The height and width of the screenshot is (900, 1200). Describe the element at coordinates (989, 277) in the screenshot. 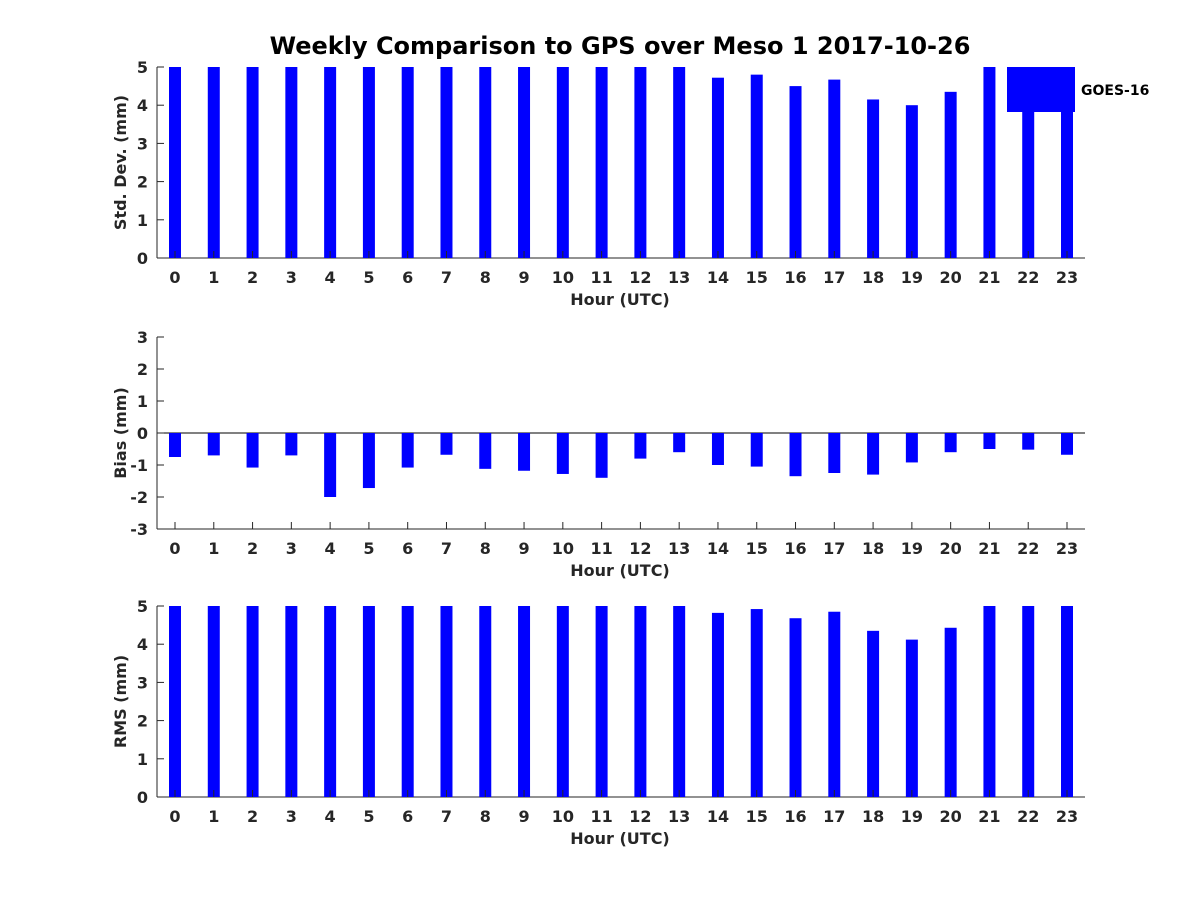

I see `x-tick-label: 21` at that location.